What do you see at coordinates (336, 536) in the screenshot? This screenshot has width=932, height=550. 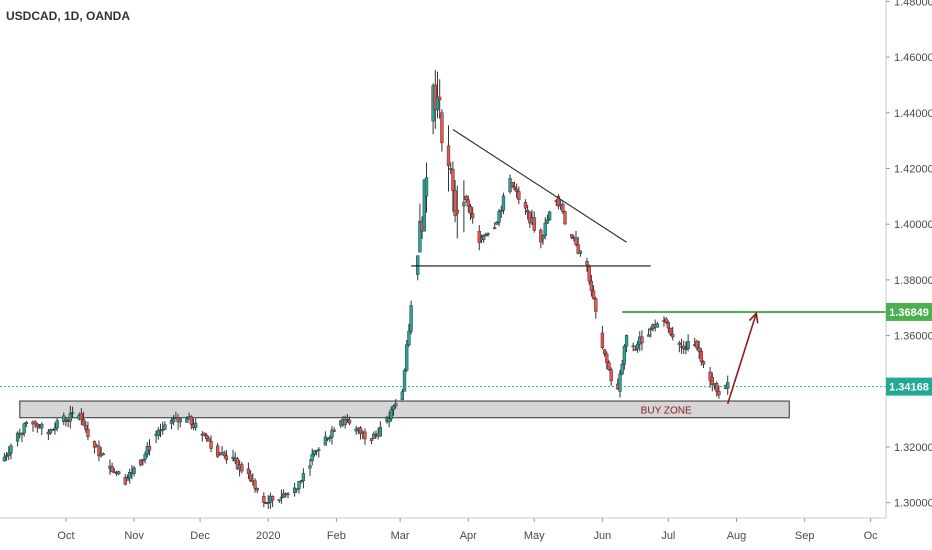 I see `x-tick-label: Feb` at bounding box center [336, 536].